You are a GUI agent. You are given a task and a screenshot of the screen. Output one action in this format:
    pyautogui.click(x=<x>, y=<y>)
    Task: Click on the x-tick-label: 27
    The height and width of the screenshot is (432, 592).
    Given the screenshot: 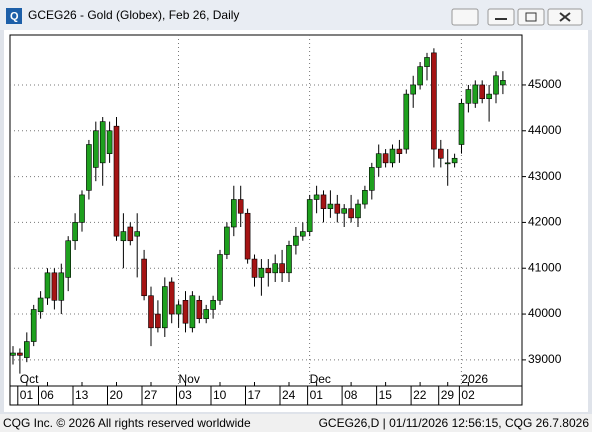 What is the action you would take?
    pyautogui.click(x=151, y=395)
    